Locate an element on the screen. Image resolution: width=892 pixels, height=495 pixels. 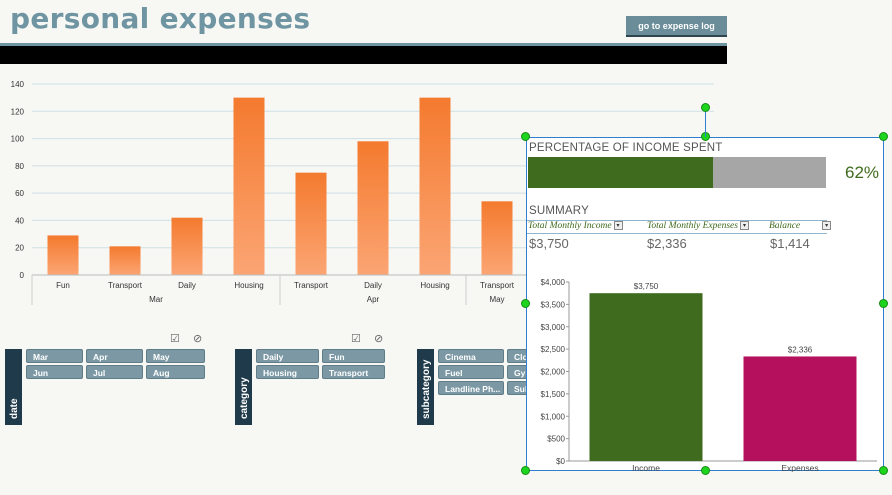
slicer-subcategory-label: subcategory is located at coordinates (425, 387).